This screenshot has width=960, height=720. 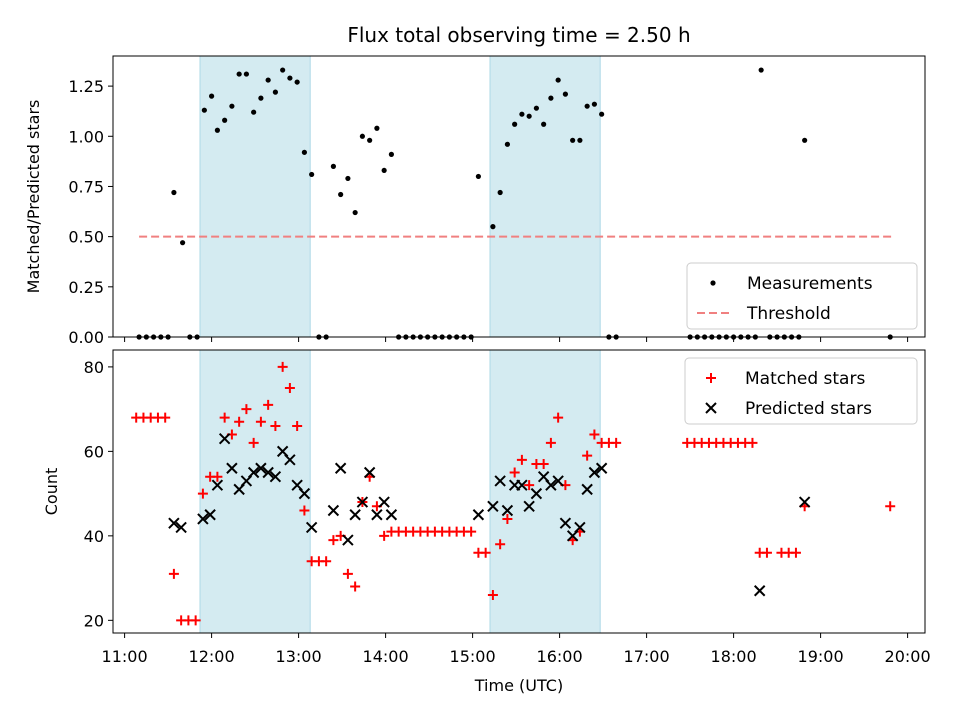 I want to click on y-tick-label: 0.00, so click(x=86, y=337).